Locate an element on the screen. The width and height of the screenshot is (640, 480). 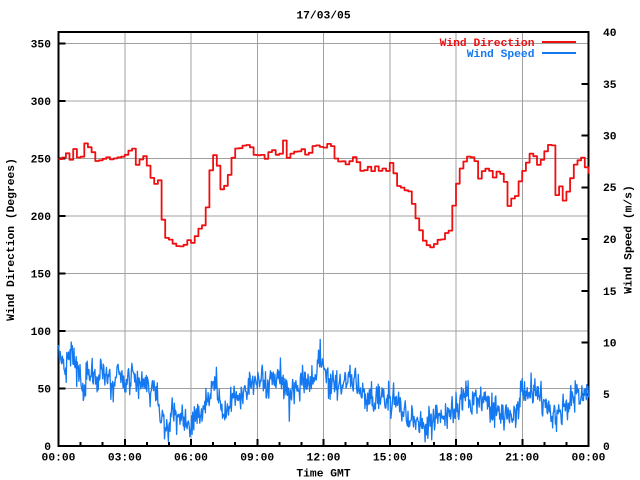
svg-text: 15 is located at coordinates (610, 293).